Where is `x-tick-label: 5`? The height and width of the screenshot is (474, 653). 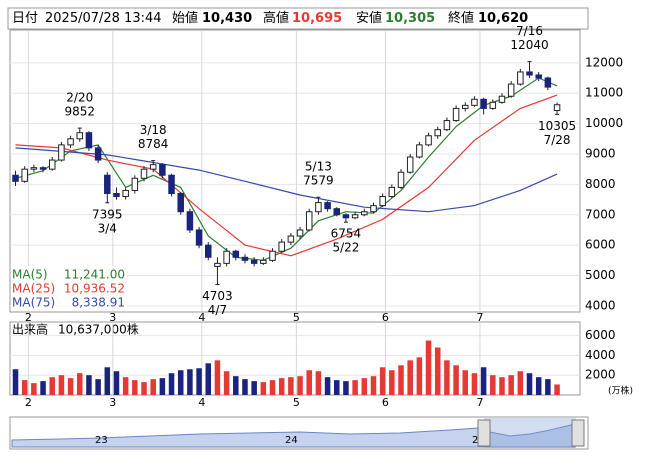 x-tick-label: 5 is located at coordinates (296, 317).